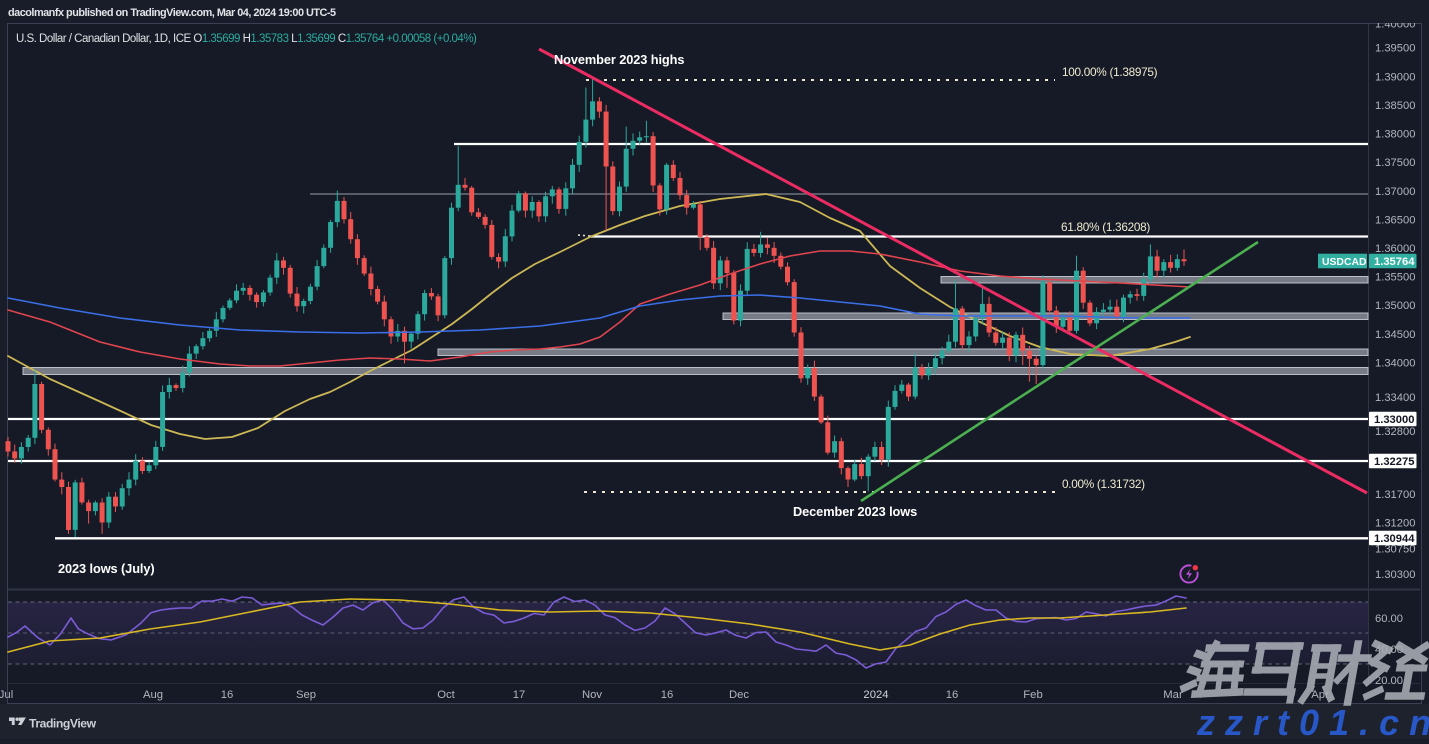  I want to click on svg-text: Mar, so click(1173, 695).